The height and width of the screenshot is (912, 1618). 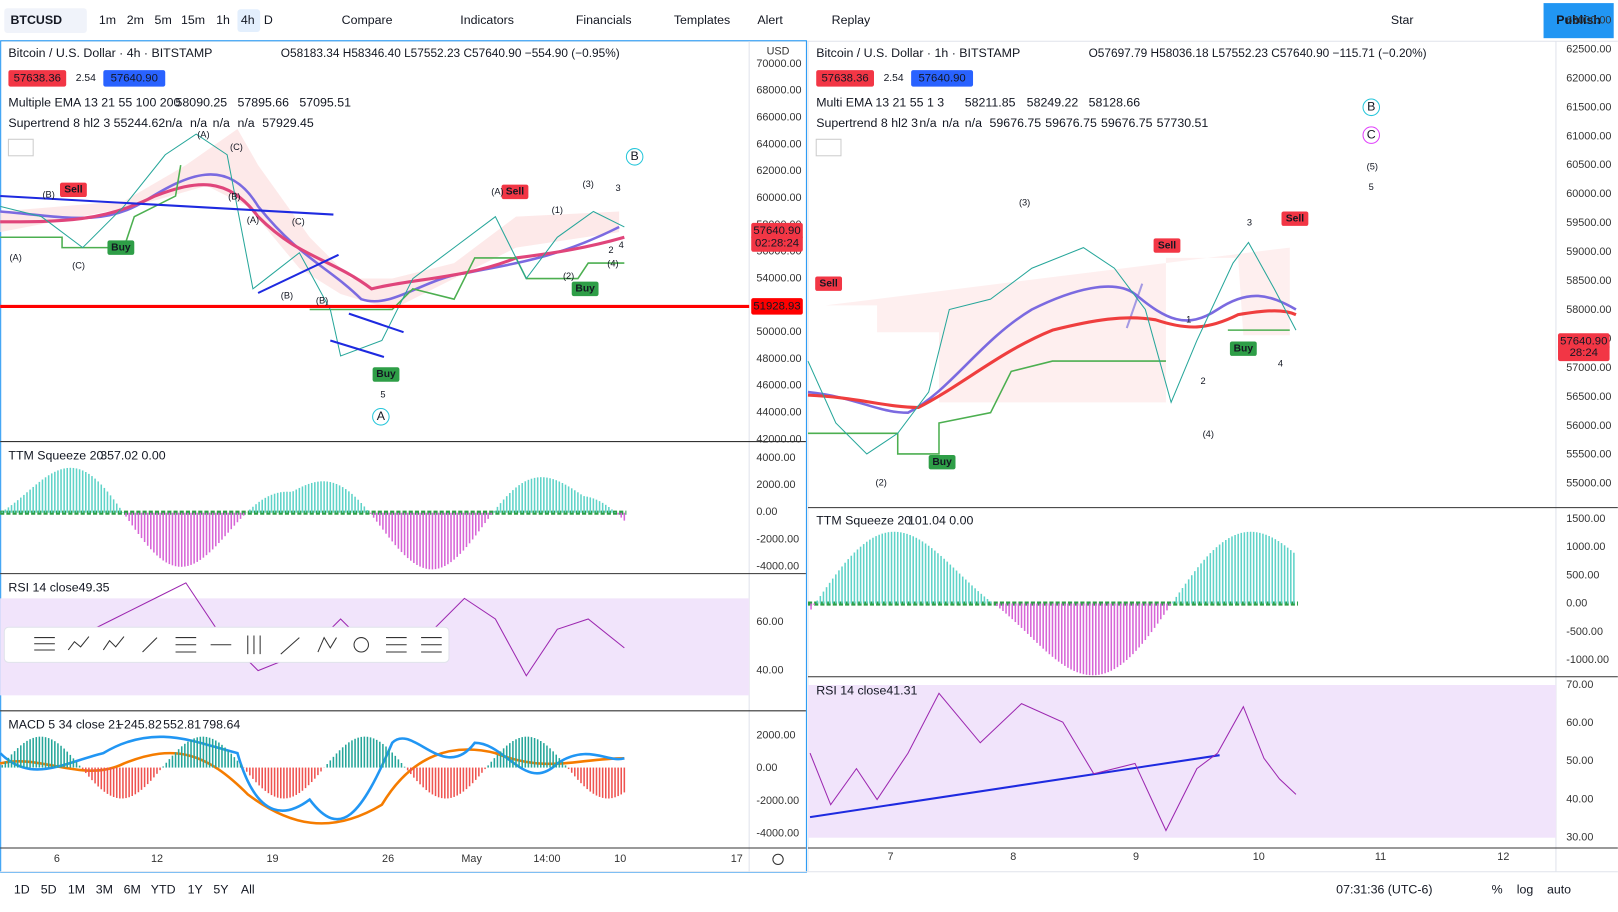 What do you see at coordinates (107, 20) in the screenshot?
I see `interval: 1m` at bounding box center [107, 20].